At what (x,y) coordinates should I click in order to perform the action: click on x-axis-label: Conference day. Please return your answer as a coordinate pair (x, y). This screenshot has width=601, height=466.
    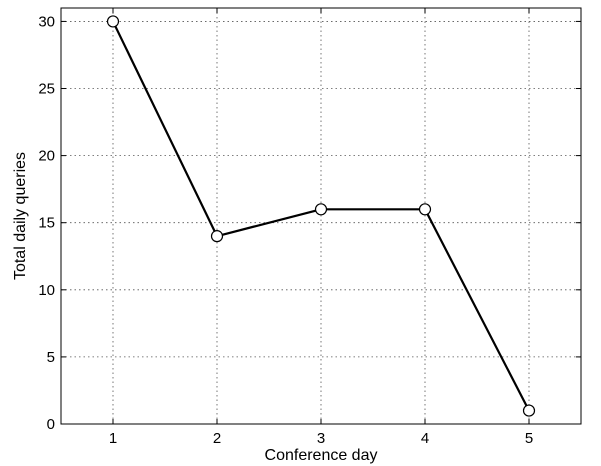
    Looking at the image, I should click on (321, 455).